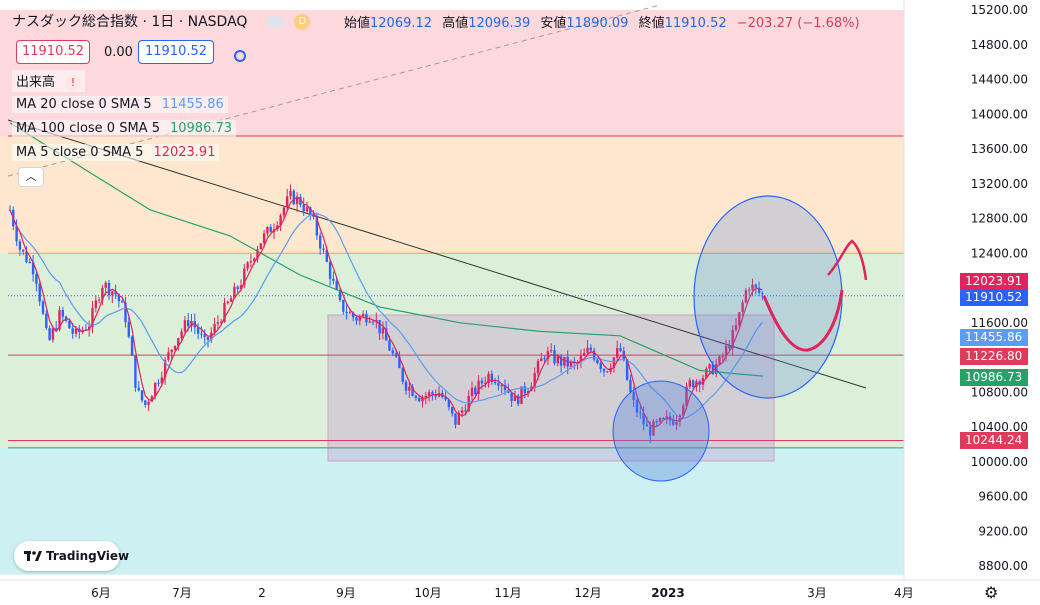  I want to click on open-value: 12069.12, so click(401, 23).